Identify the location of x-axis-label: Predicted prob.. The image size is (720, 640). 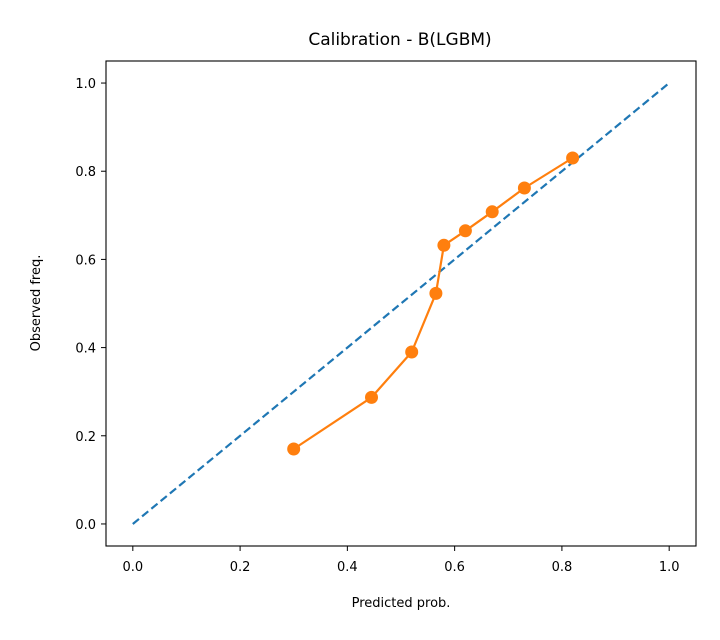
(401, 603).